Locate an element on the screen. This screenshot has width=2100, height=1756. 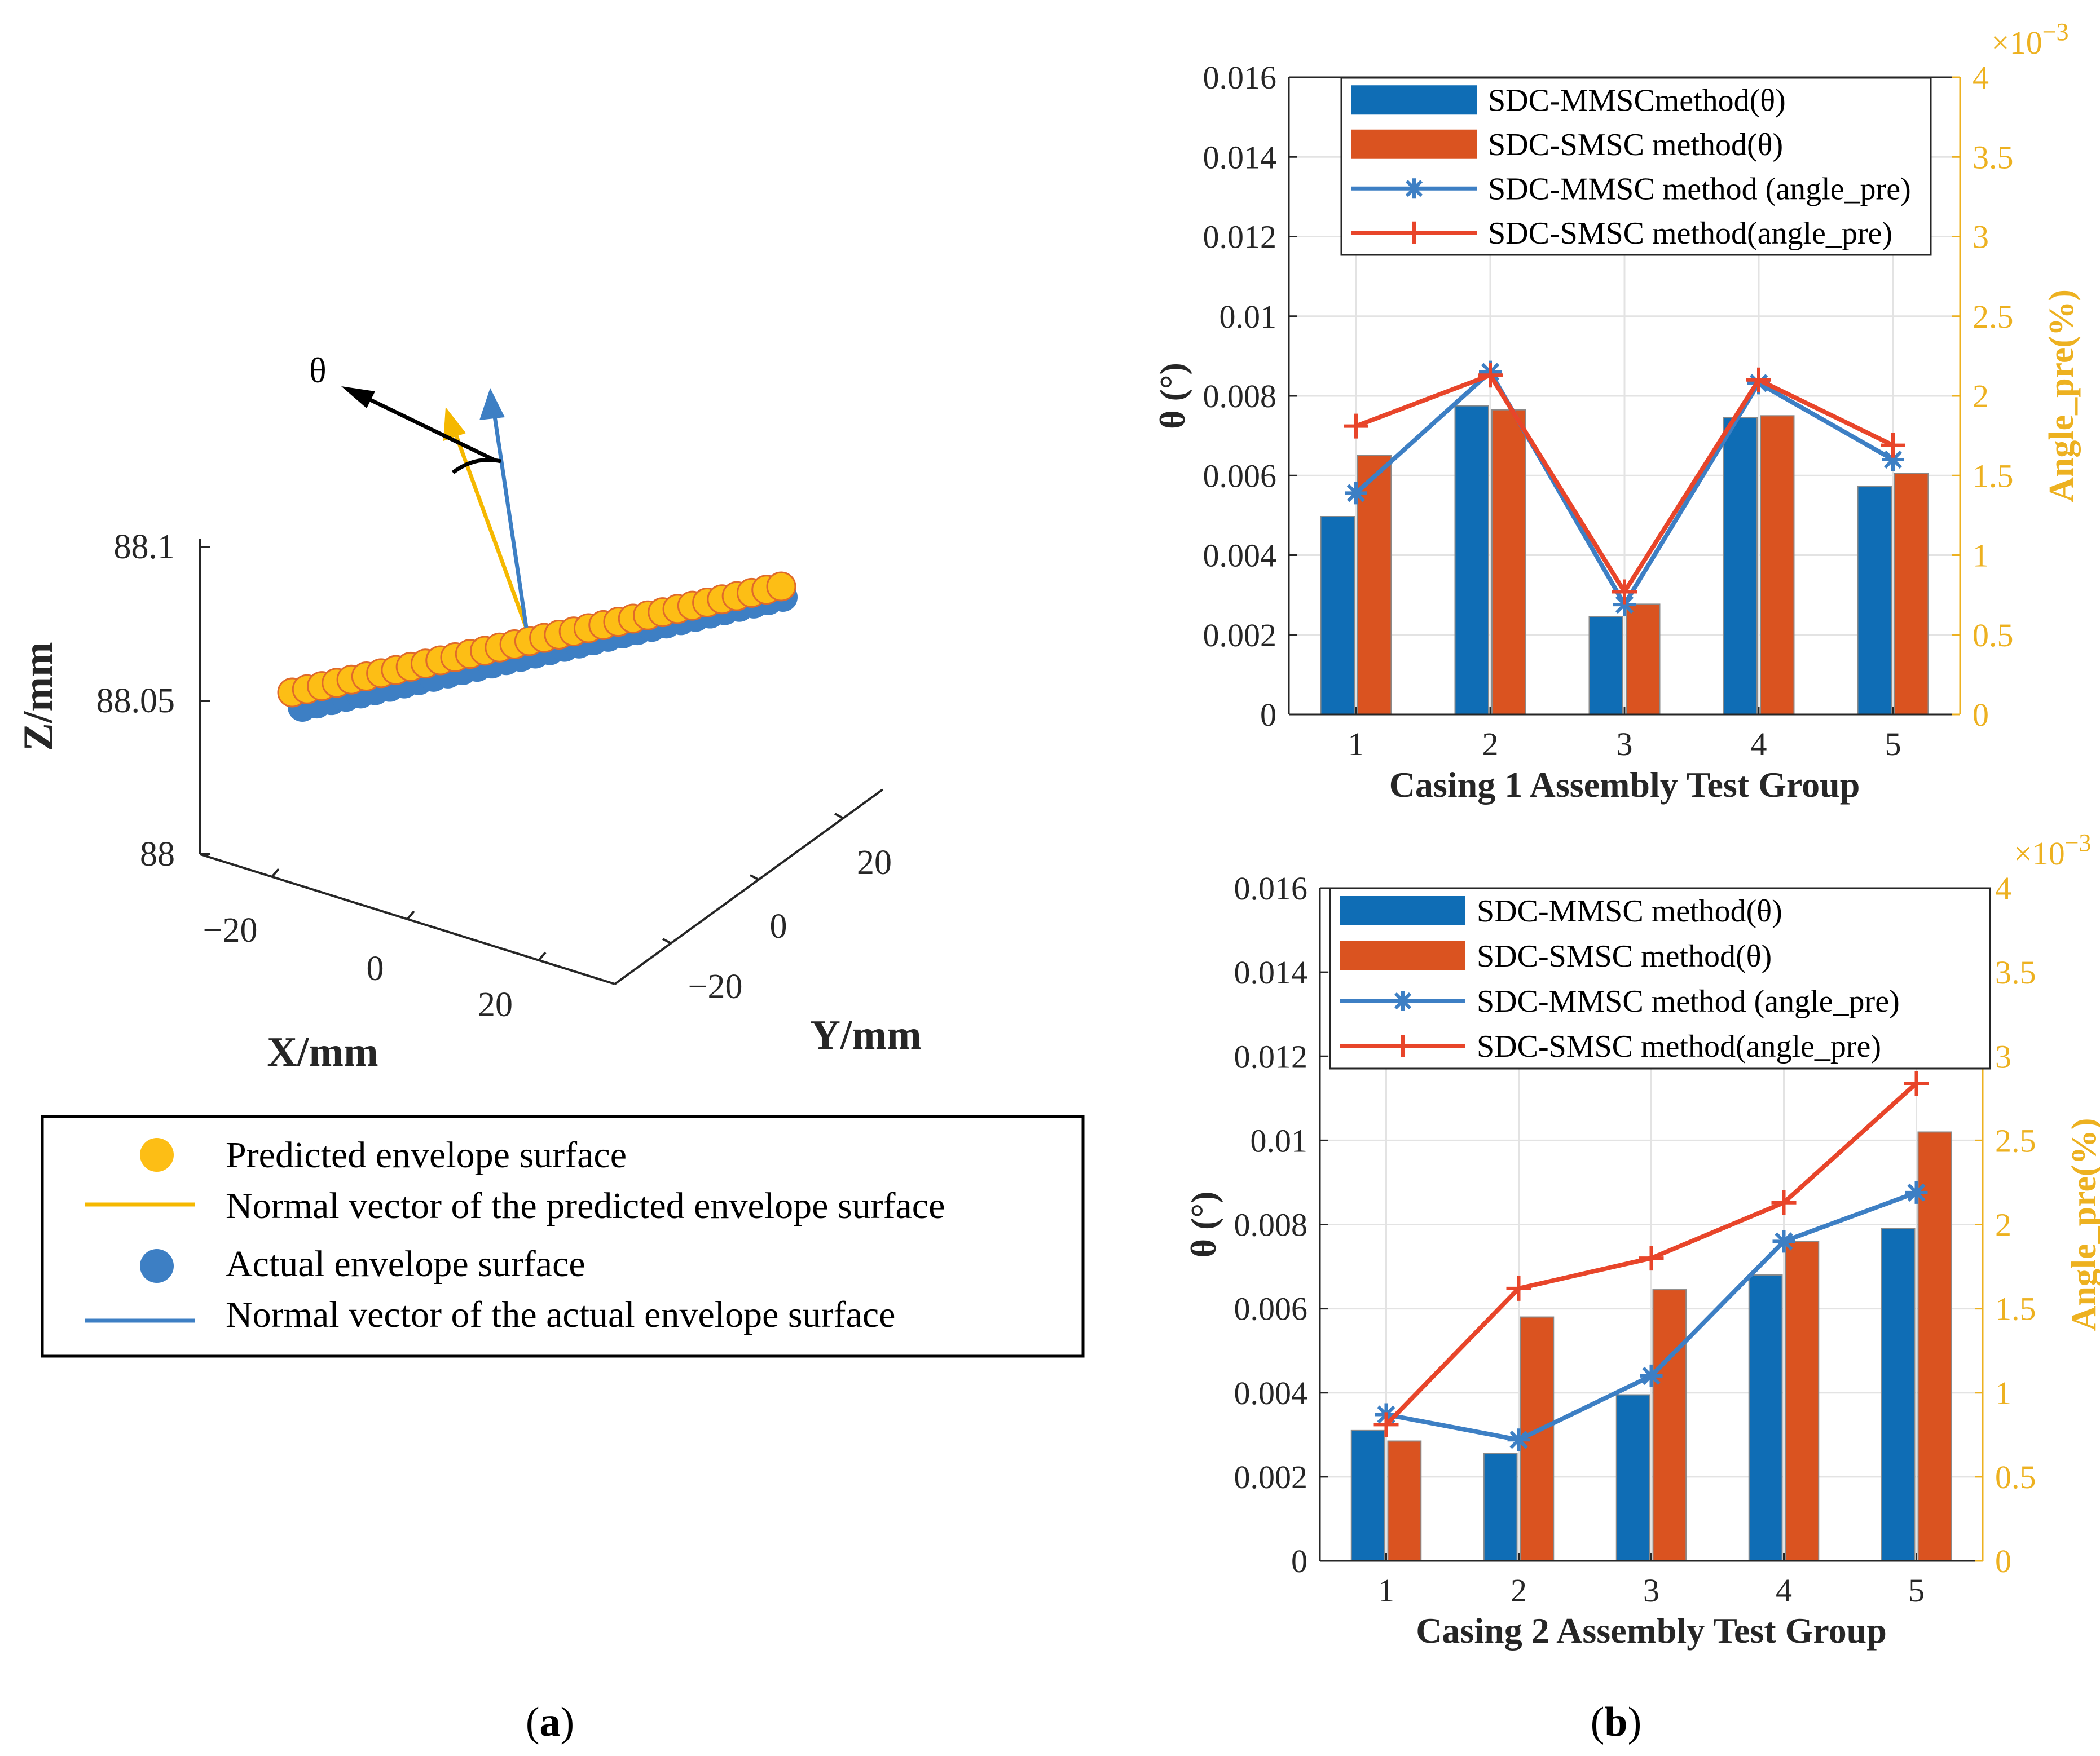
right-tick-label: 0 is located at coordinates (1981, 714).